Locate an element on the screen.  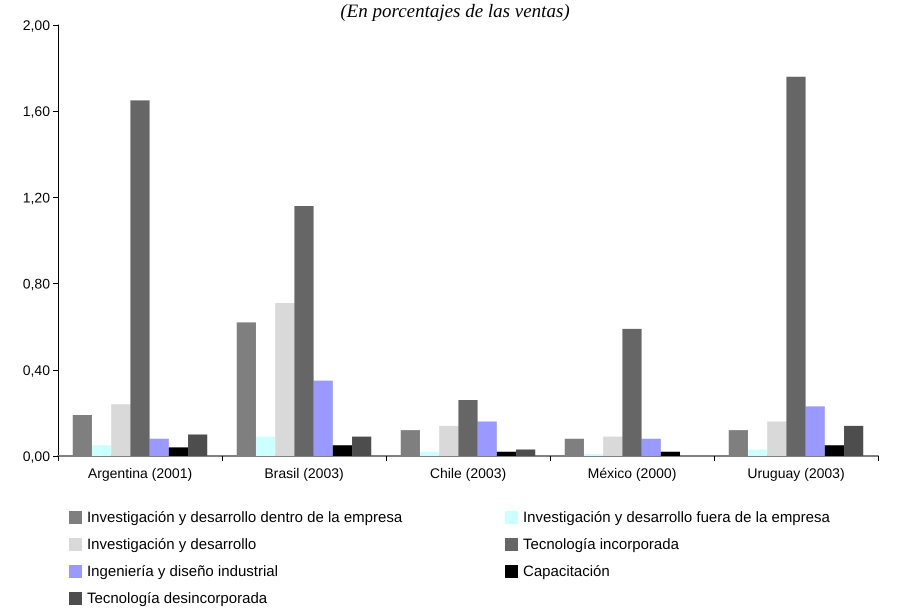
legend-label: Ingeniería y diseño industrial is located at coordinates (182, 571).